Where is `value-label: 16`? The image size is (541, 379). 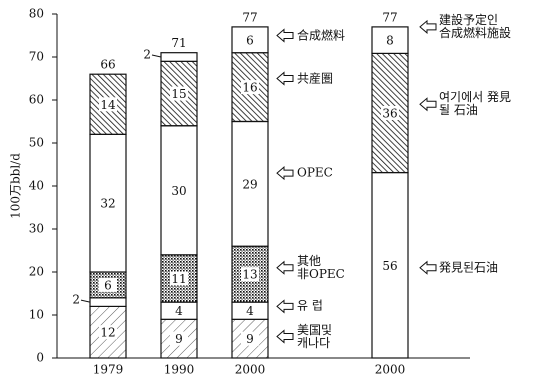
value-label: 16 is located at coordinates (249, 88).